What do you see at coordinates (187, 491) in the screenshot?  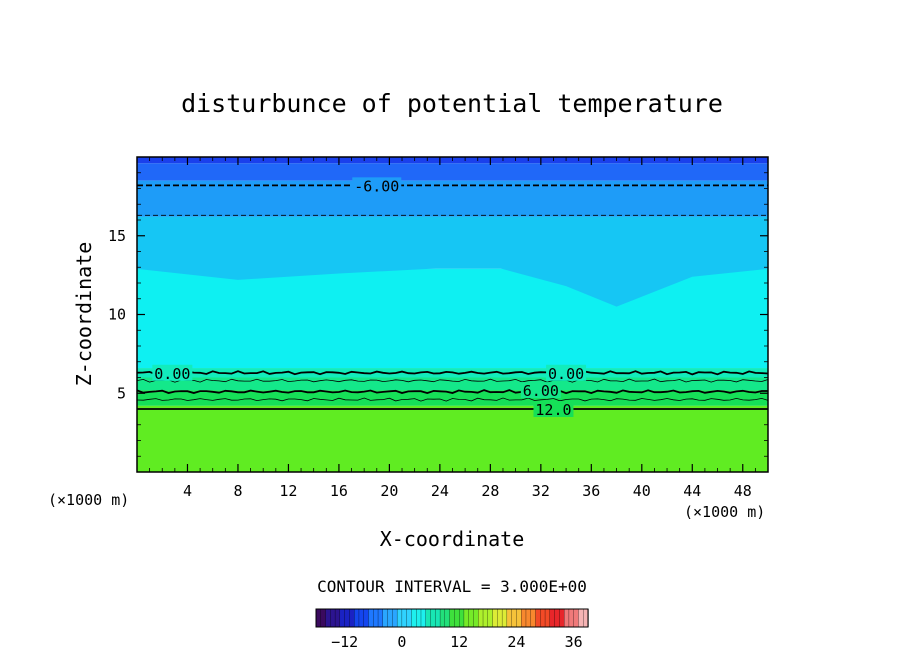 I see `x-tick-label: 4` at bounding box center [187, 491].